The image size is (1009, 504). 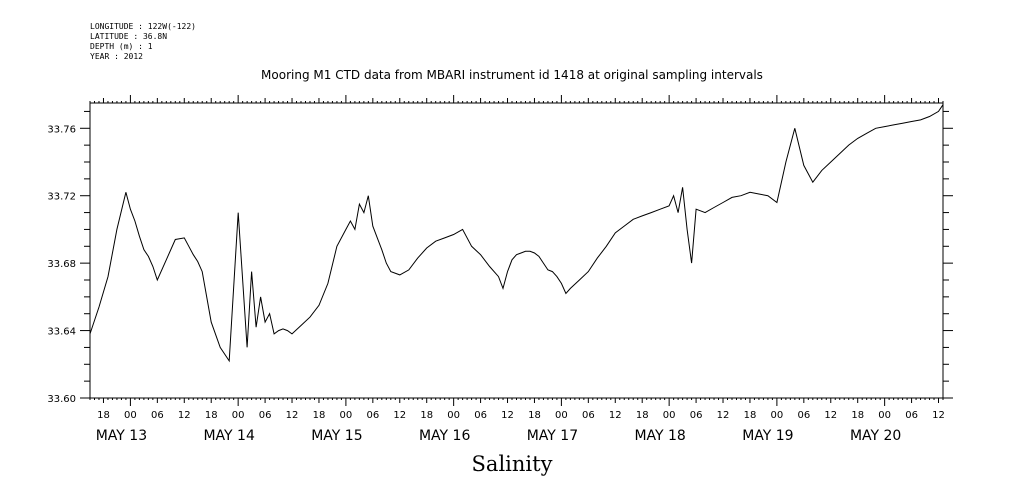 I want to click on y-tick-label: 33.76, so click(x=61, y=129).